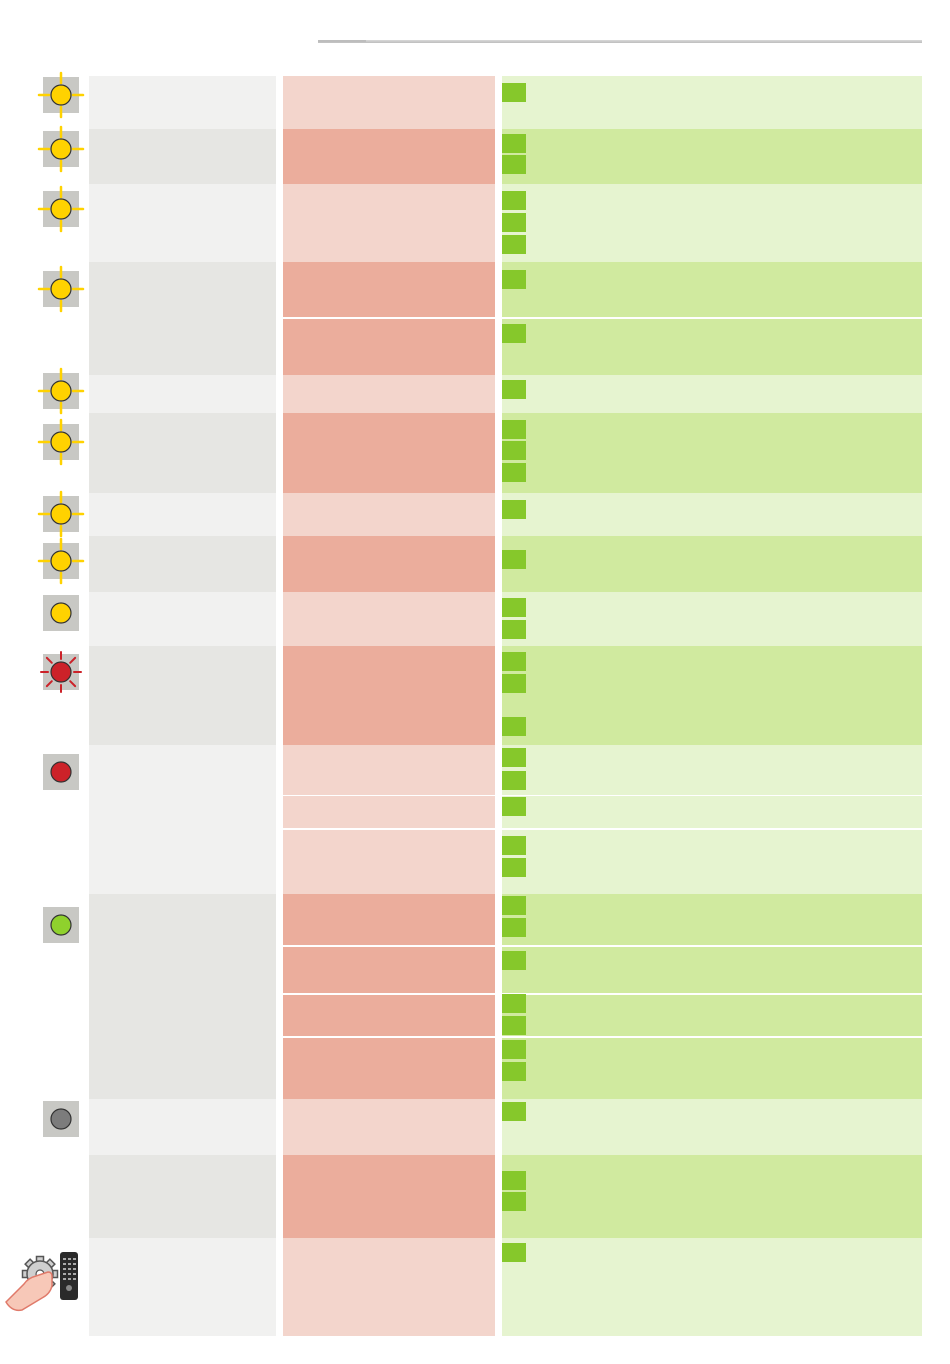  I want to click on green-solid-led-icon, so click(61, 925).